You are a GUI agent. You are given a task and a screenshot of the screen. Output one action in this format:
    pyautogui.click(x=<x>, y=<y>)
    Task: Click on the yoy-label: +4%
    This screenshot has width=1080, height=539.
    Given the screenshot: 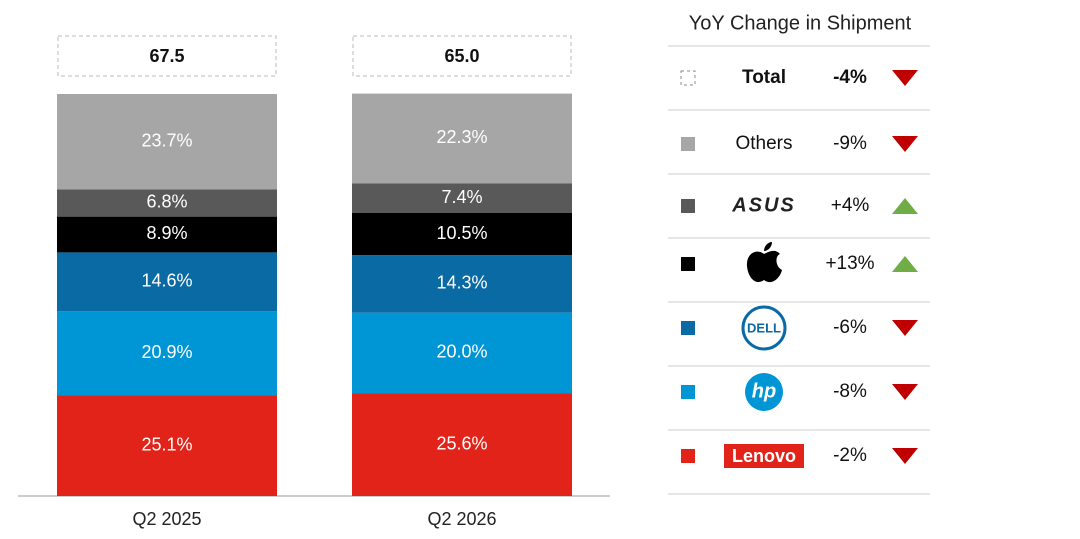 What is the action you would take?
    pyautogui.click(x=850, y=205)
    